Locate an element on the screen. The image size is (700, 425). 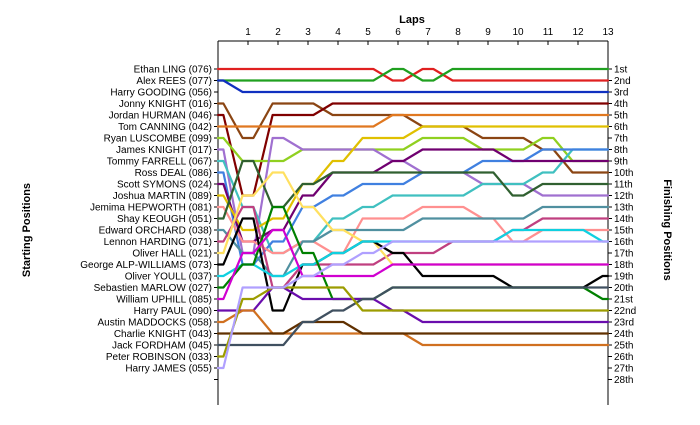
lap-tick-label: 10 is located at coordinates (518, 32).